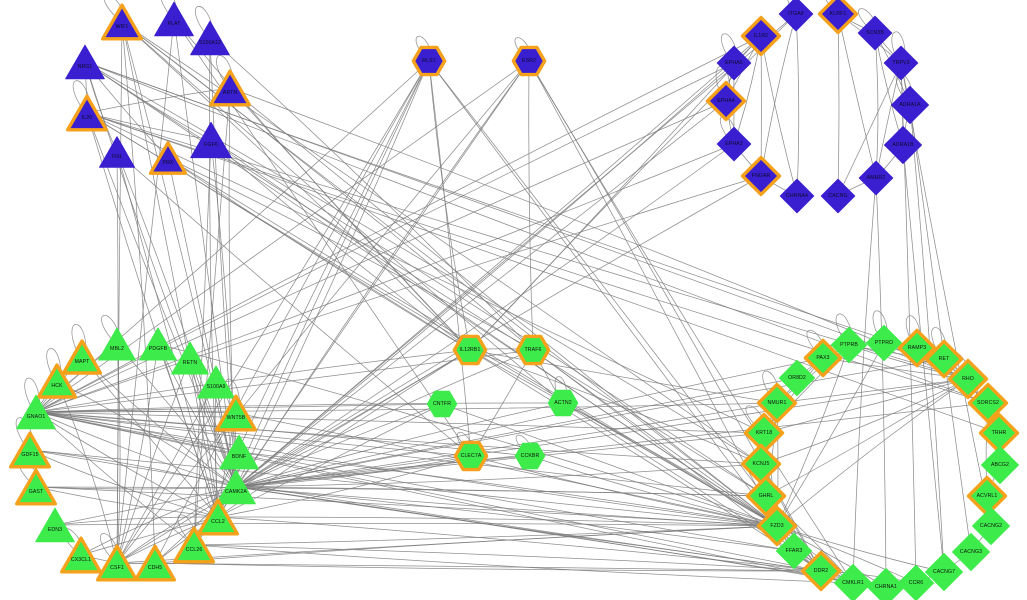 This screenshot has width=1027, height=600. I want to click on graph-node-prx: PRX, so click(168, 158).